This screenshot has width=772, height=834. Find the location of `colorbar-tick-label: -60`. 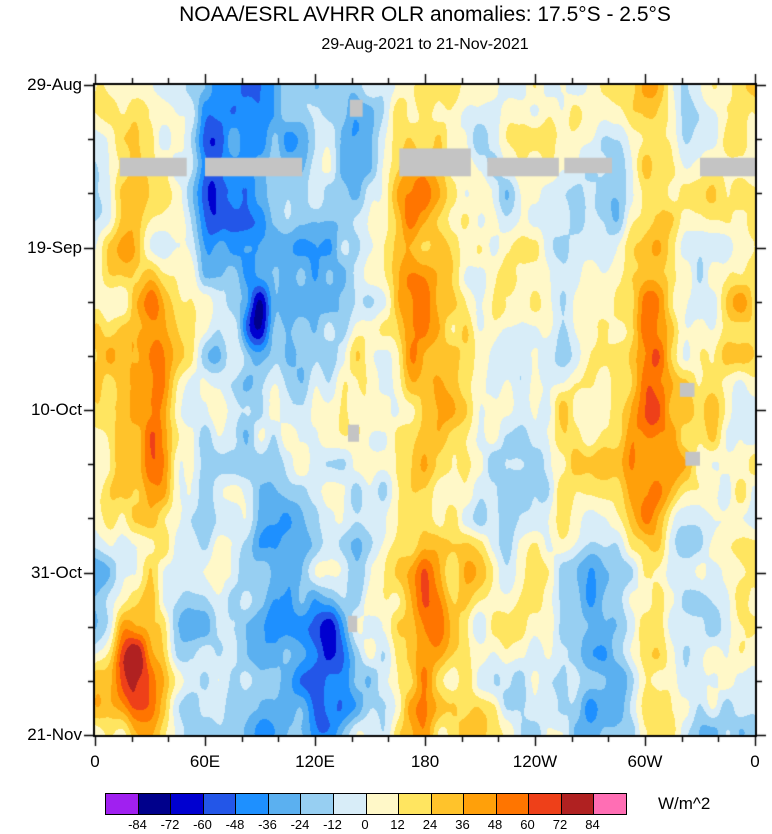

colorbar-tick-label: -60 is located at coordinates (202, 824).